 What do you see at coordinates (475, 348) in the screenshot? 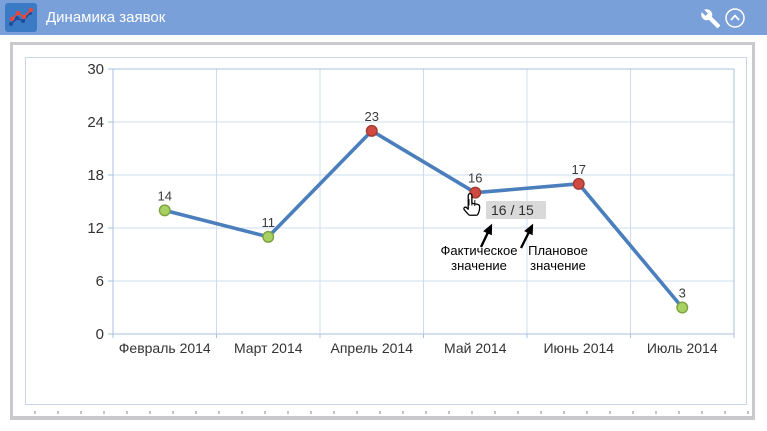
I see `svg-text: Май 2014` at bounding box center [475, 348].